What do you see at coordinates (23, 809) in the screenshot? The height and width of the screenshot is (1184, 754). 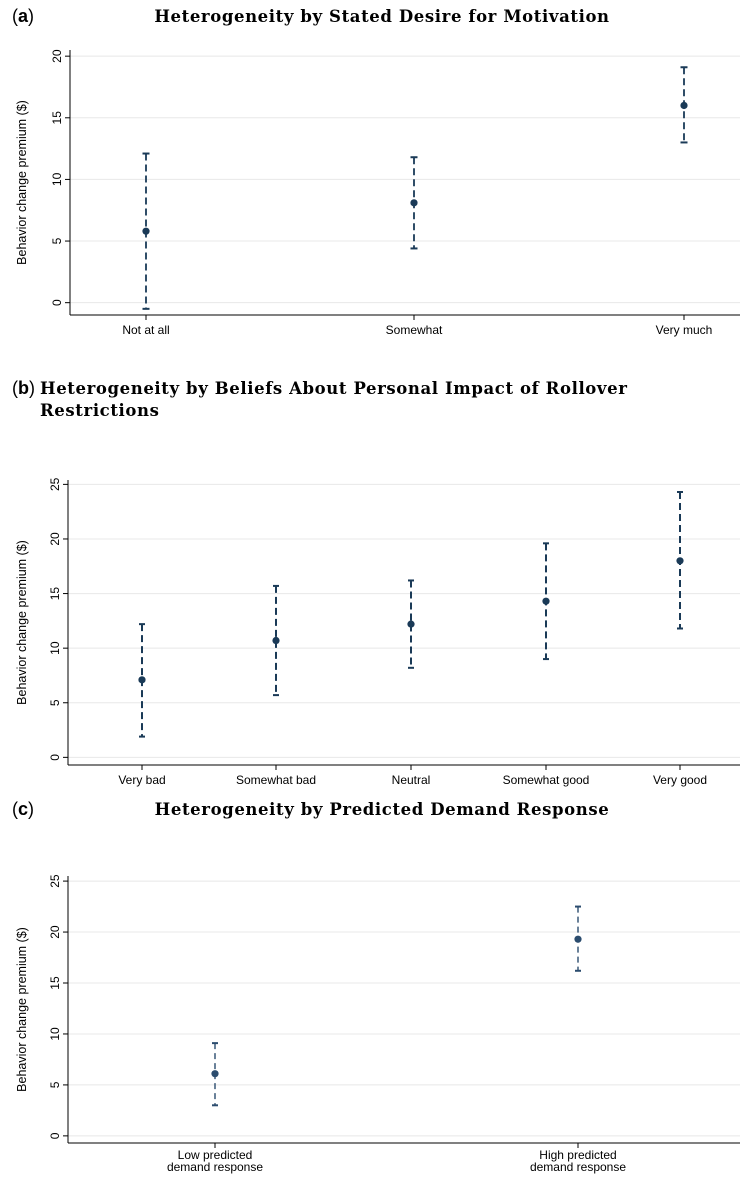 I see `panel-letter: (c)` at bounding box center [23, 809].